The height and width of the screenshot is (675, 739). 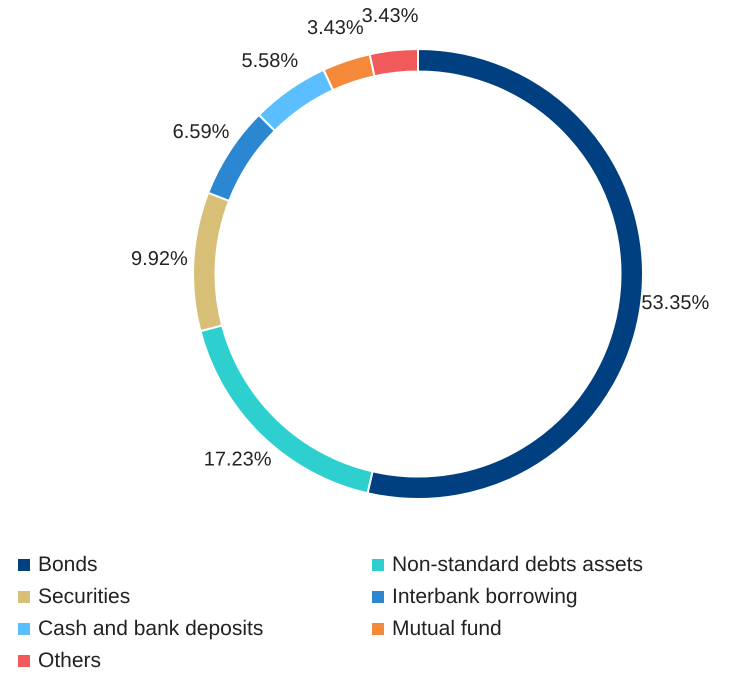 What do you see at coordinates (675, 303) in the screenshot?
I see `data-label: 53.35%` at bounding box center [675, 303].